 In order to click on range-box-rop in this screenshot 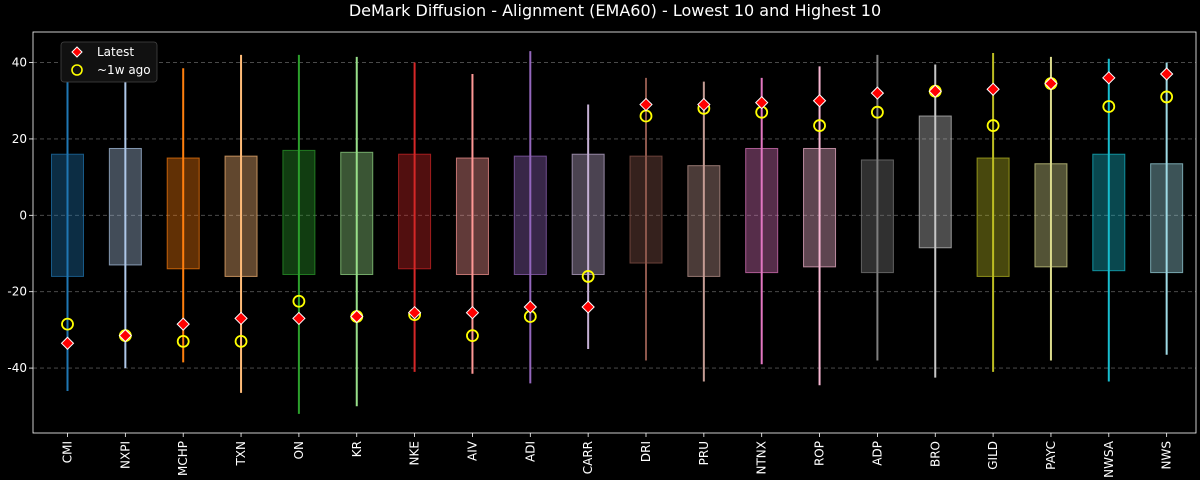, I will do `click(820, 207)`.